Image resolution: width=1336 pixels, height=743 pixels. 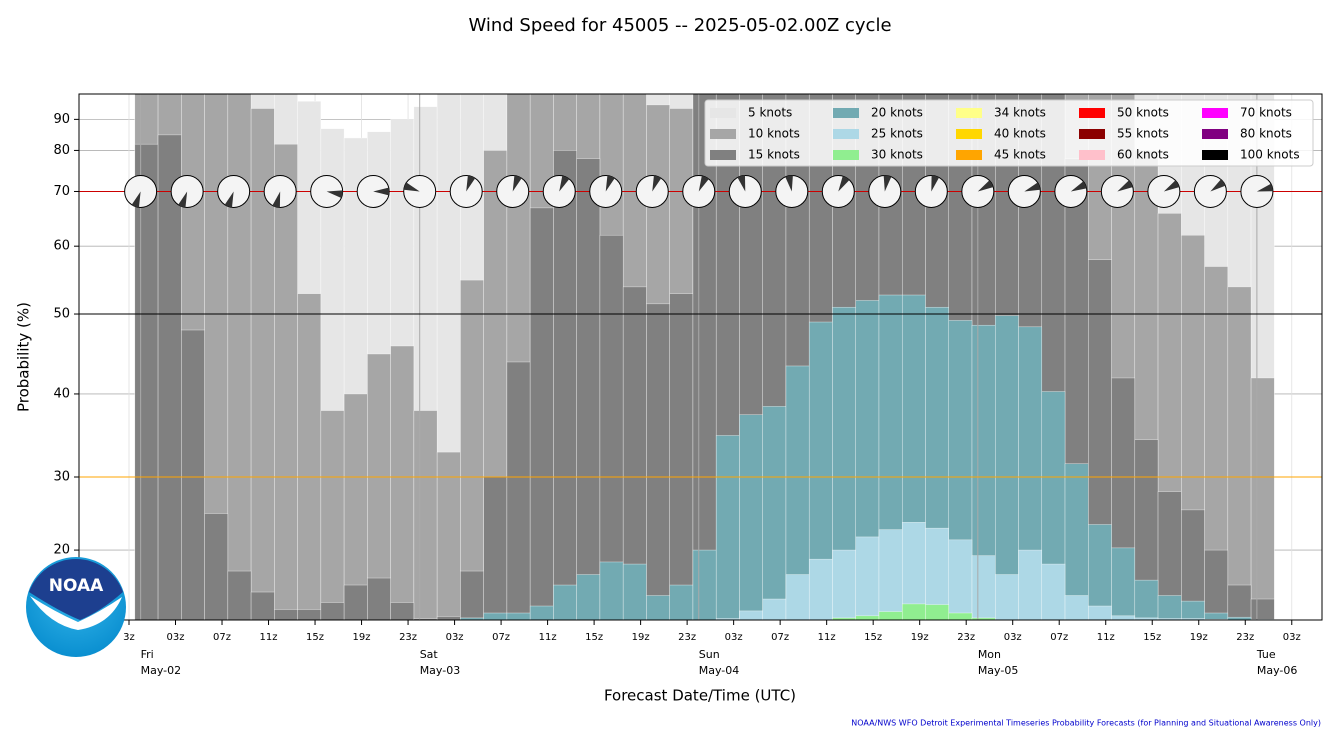 I want to click on legend-label: 50 knots, so click(x=1143, y=113).